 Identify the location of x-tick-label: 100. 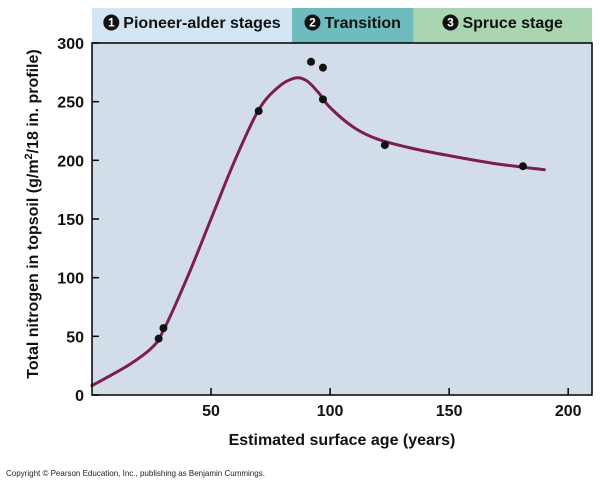
(330, 411).